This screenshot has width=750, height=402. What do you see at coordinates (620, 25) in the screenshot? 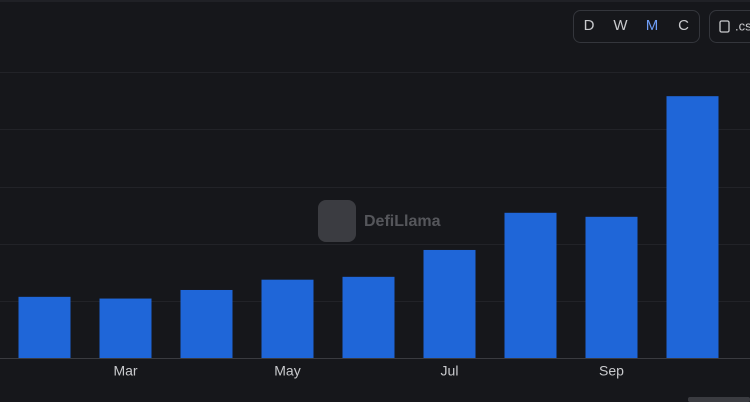
I see `interval-option: W` at bounding box center [620, 25].